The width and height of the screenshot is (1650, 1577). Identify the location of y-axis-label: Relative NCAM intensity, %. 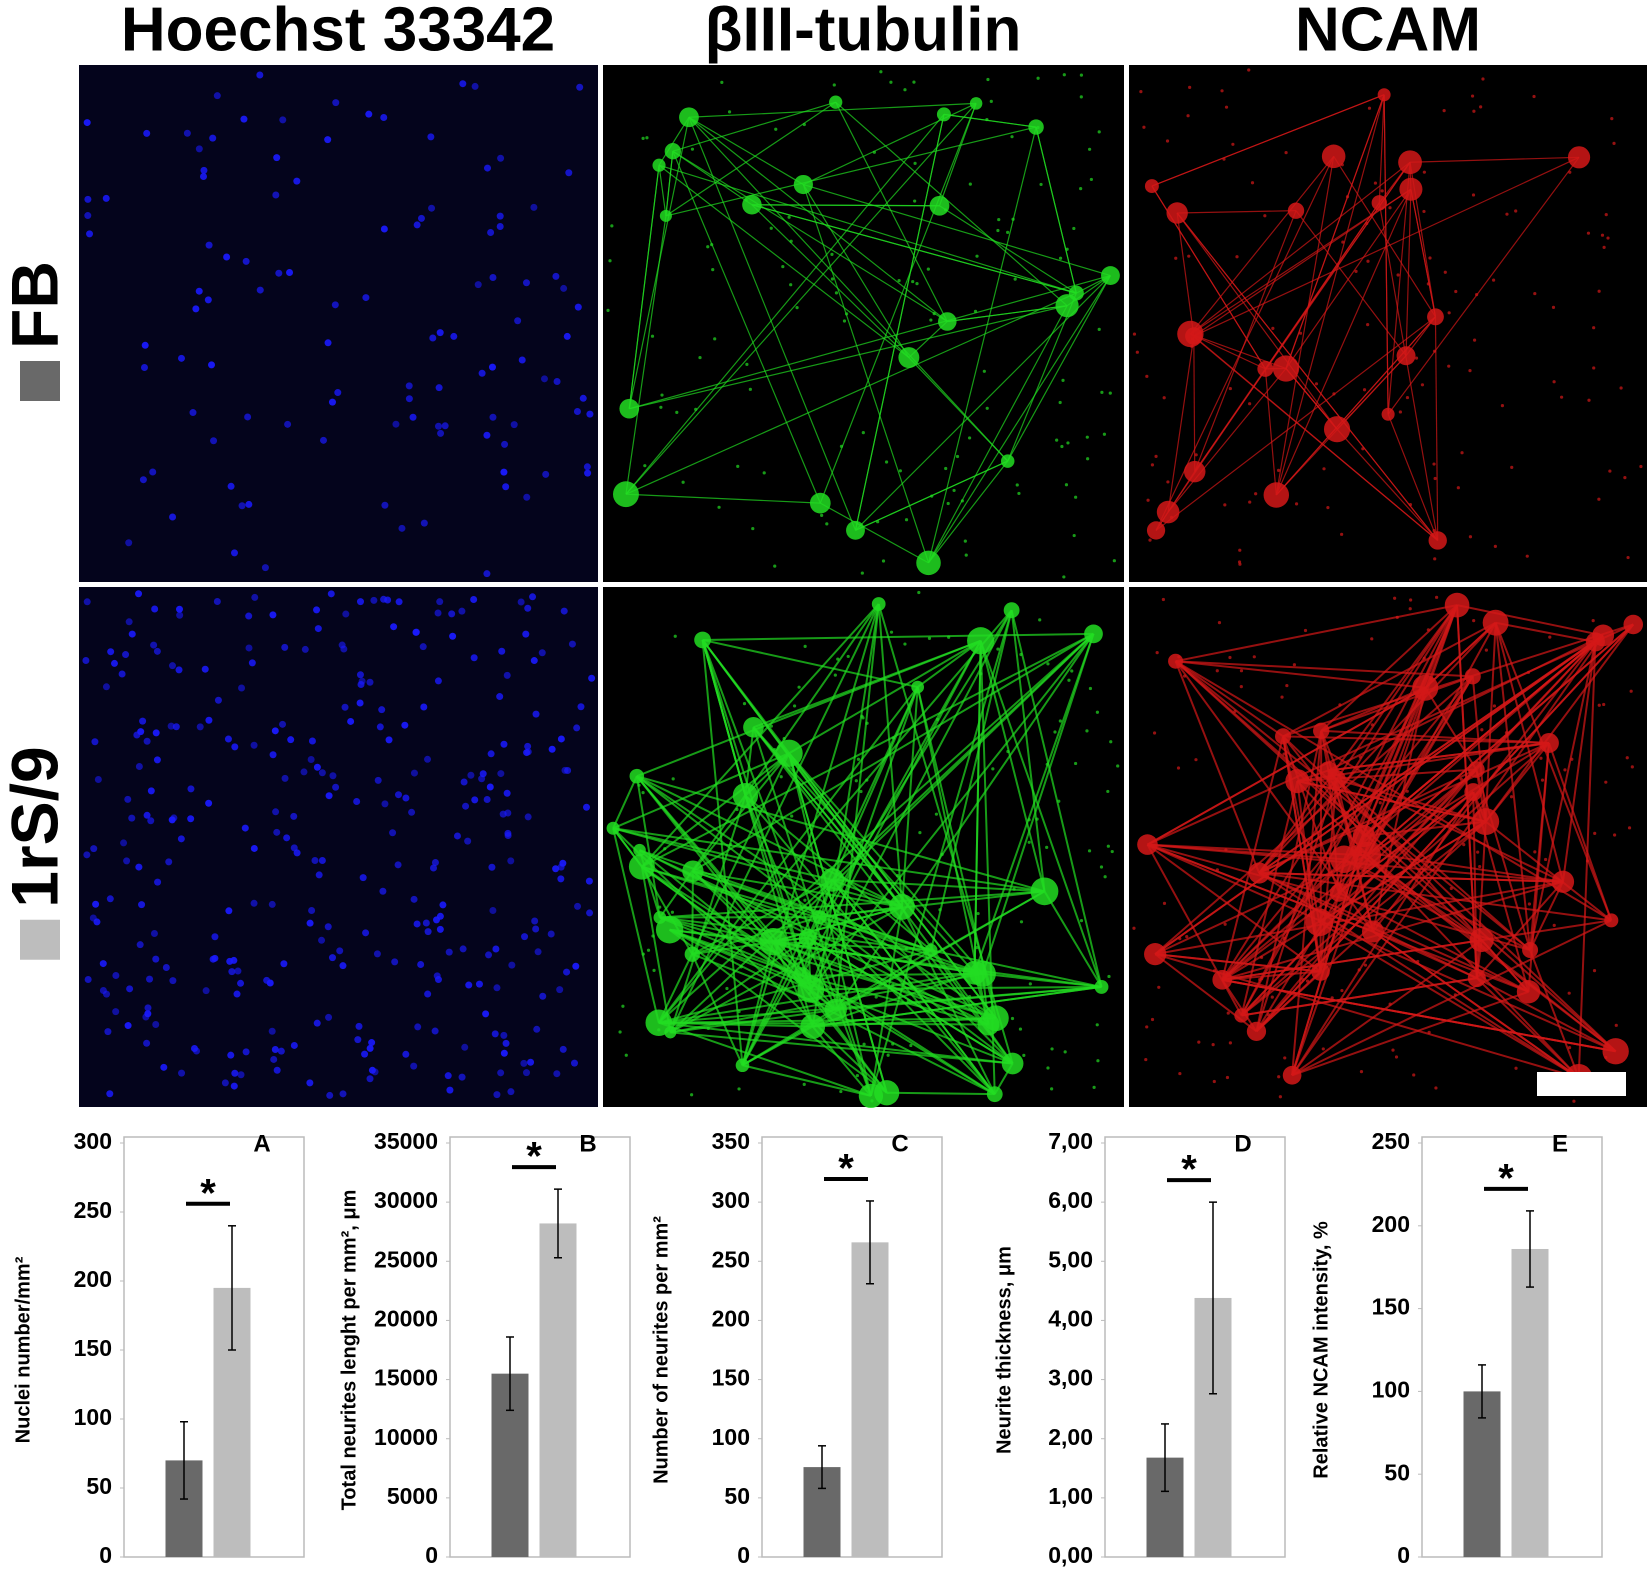
(1321, 1350).